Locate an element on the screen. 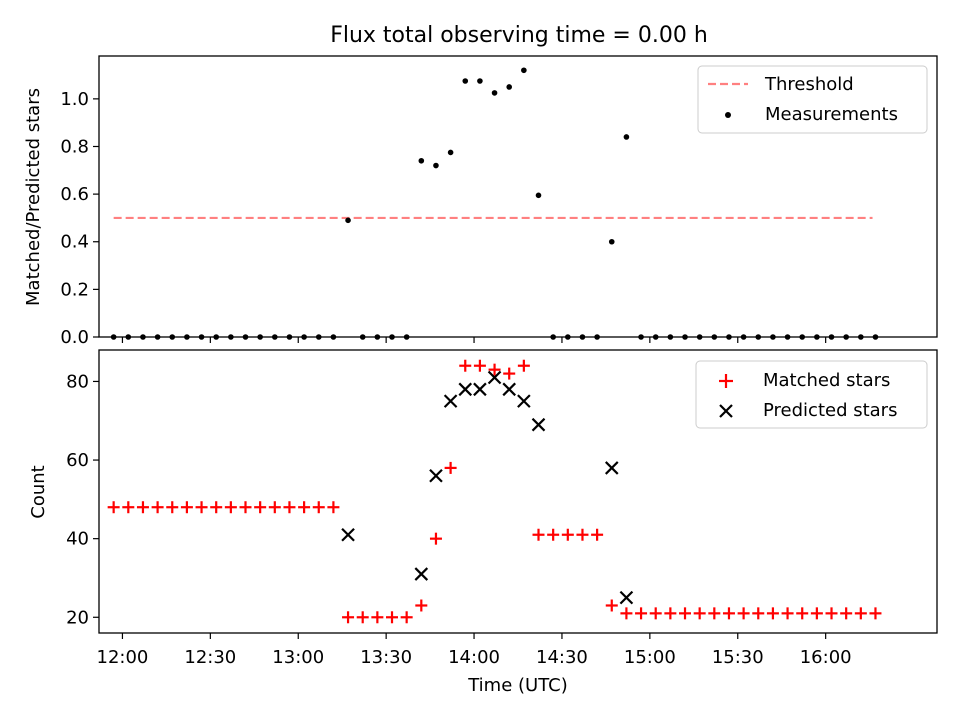 Image resolution: width=960 pixels, height=720 pixels. bottom-y-tick-label: 40 is located at coordinates (77, 539).